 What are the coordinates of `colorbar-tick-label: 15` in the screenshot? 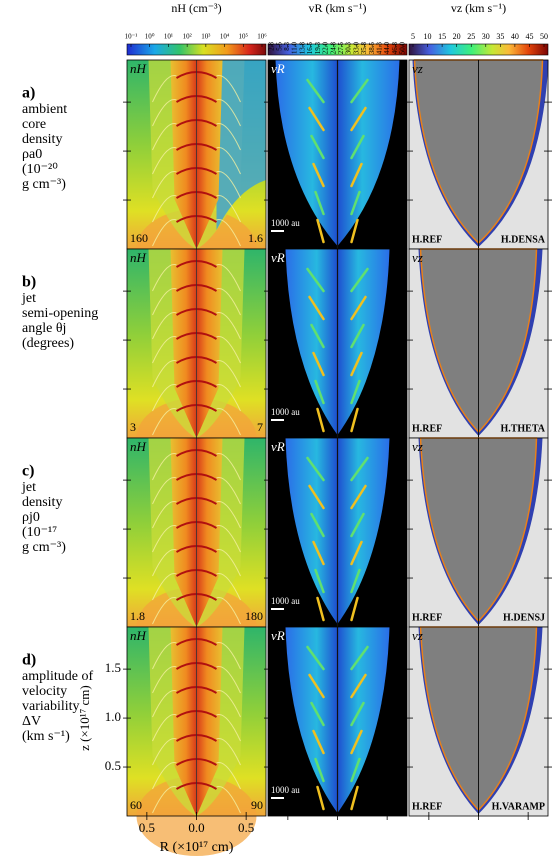 It's located at (442, 36).